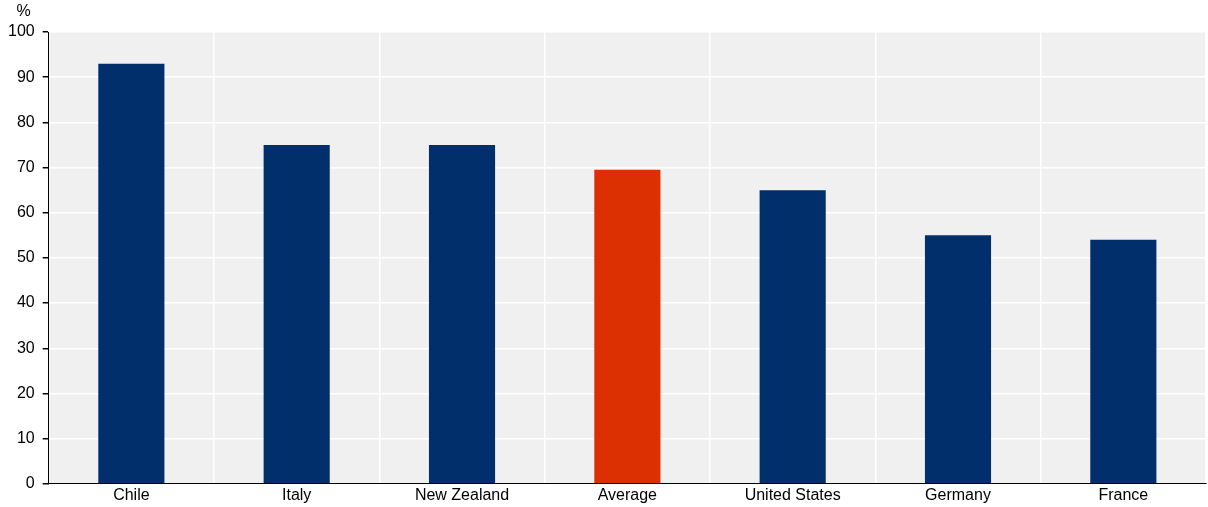 The image size is (1208, 507). What do you see at coordinates (23, 11) in the screenshot?
I see `y-axis-title: %` at bounding box center [23, 11].